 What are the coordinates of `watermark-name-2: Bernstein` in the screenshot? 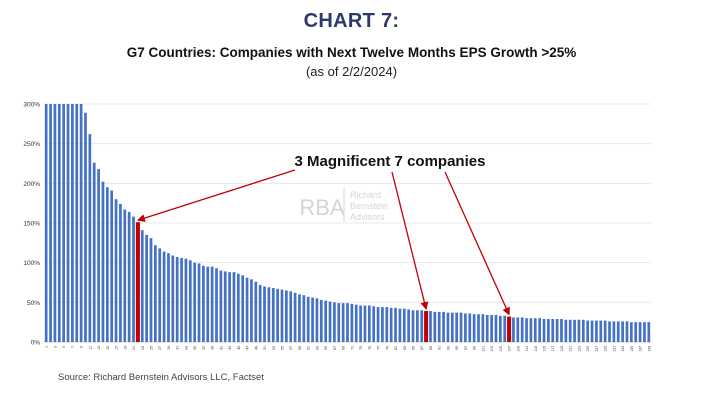 It's located at (369, 206).